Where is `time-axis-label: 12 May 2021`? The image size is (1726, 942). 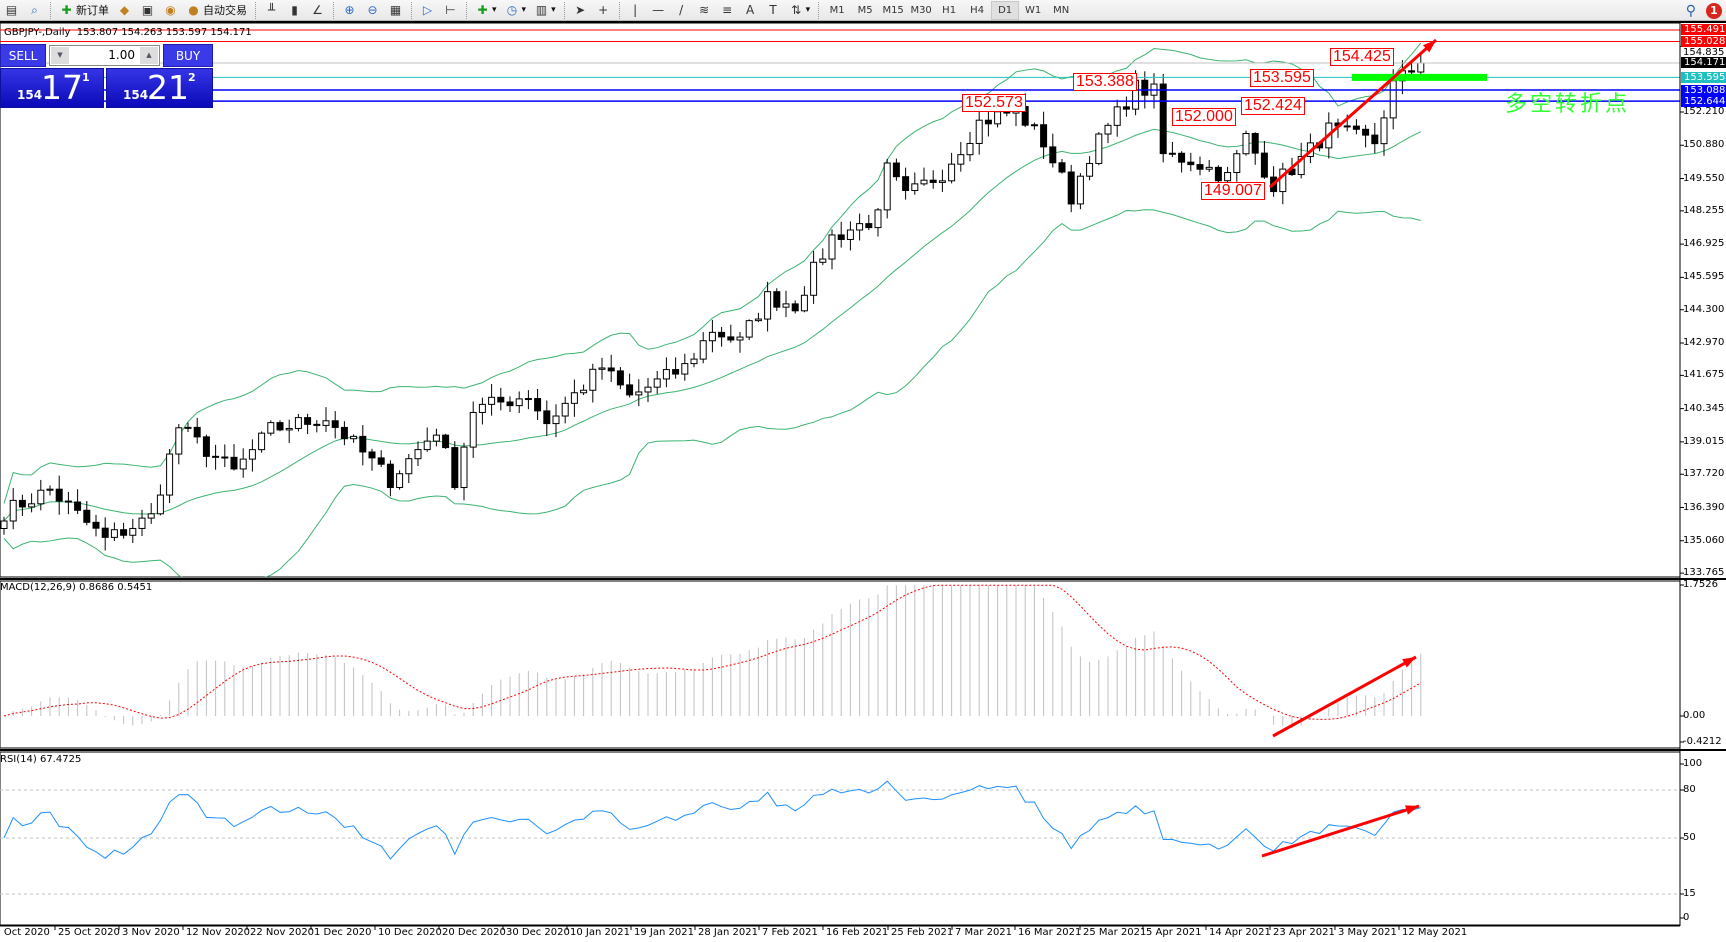 time-axis-label: 12 May 2021 is located at coordinates (1435, 932).